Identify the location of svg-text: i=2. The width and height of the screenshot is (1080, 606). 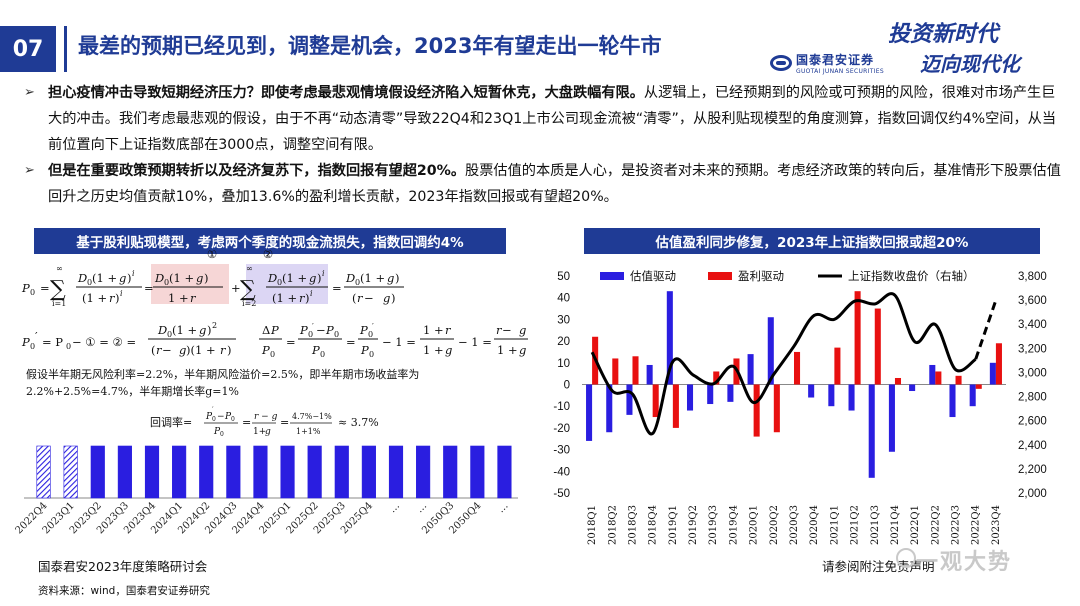
(249, 303).